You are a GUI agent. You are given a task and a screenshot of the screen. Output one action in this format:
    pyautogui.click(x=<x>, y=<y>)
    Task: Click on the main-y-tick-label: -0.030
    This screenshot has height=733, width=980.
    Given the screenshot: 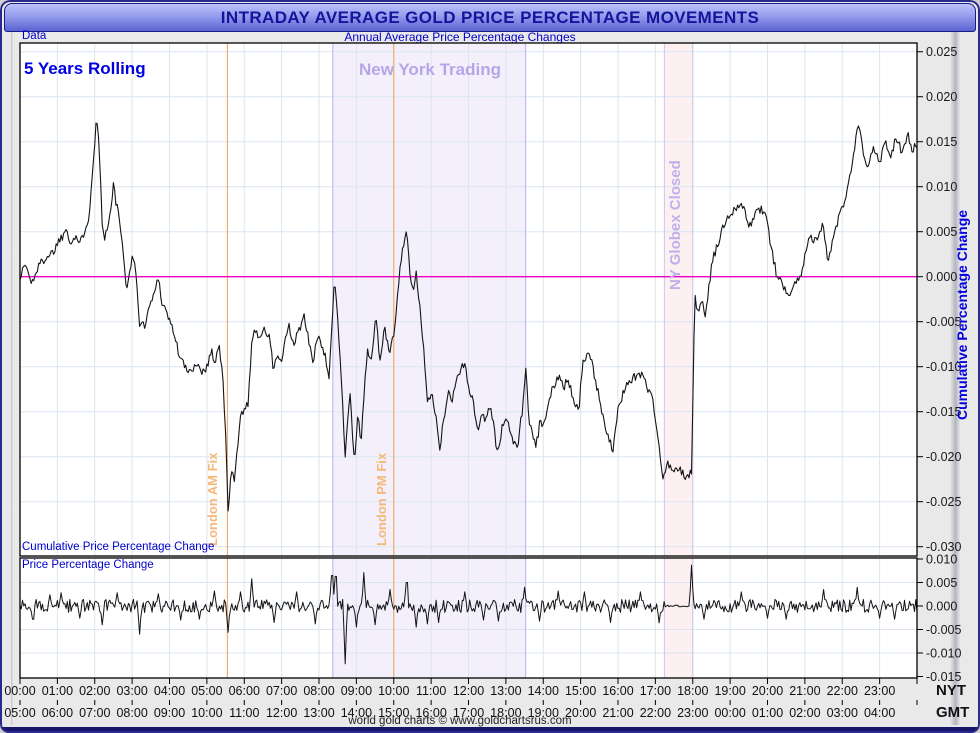 What is the action you would take?
    pyautogui.click(x=943, y=547)
    